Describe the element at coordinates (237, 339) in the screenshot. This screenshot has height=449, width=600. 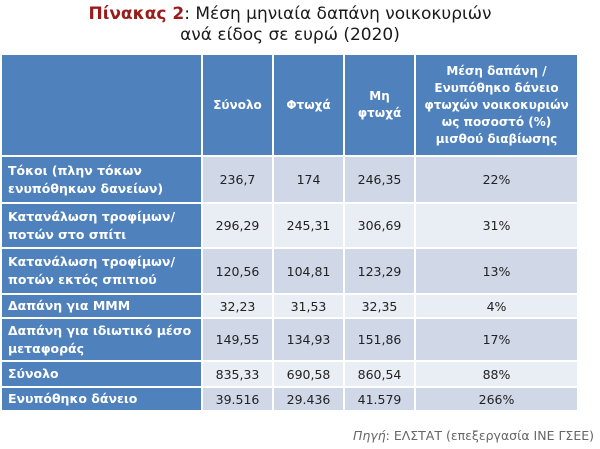
I see `table-cell: 149,55` at that location.